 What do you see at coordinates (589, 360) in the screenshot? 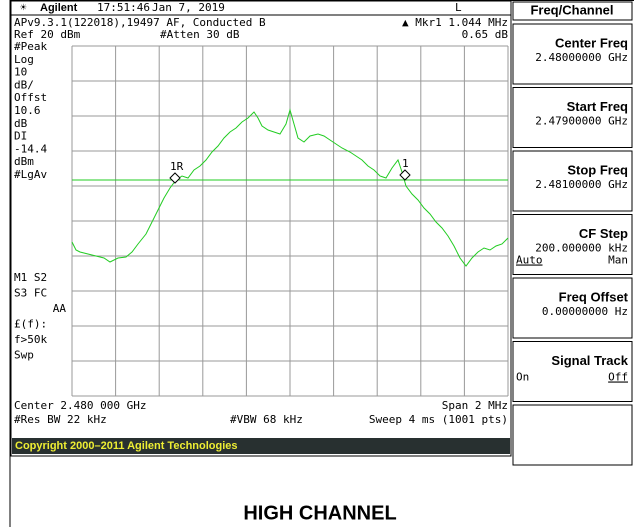
I see `softkey-label: Signal Track` at bounding box center [589, 360].